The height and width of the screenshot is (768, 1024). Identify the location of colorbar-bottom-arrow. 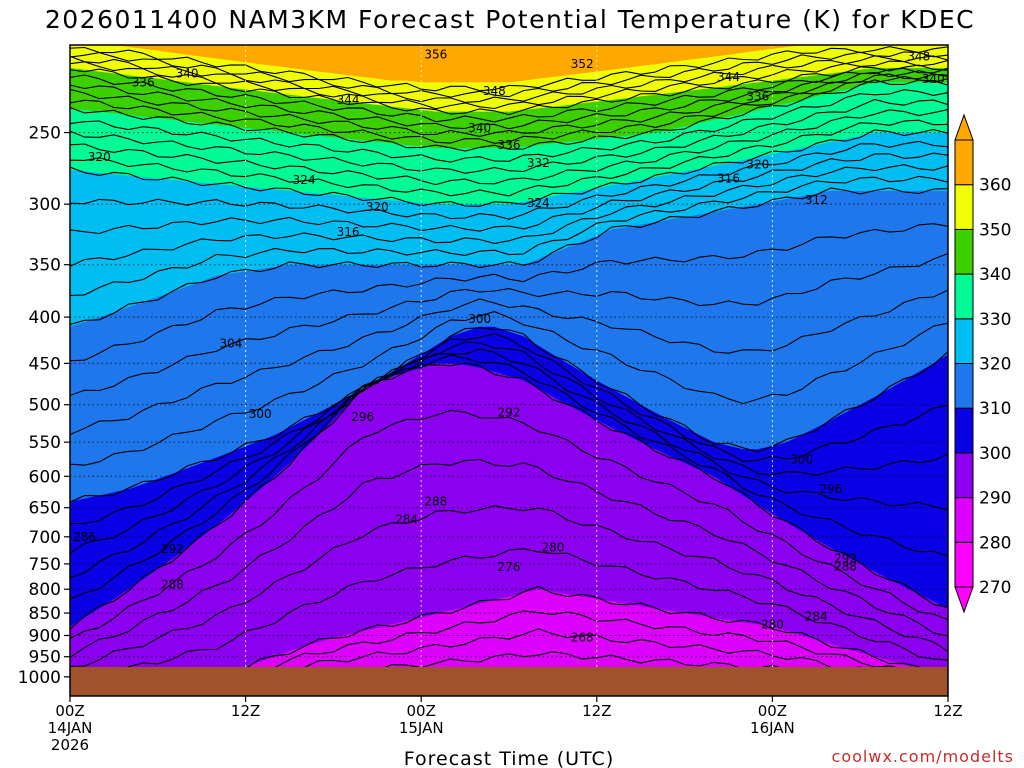
(964, 600).